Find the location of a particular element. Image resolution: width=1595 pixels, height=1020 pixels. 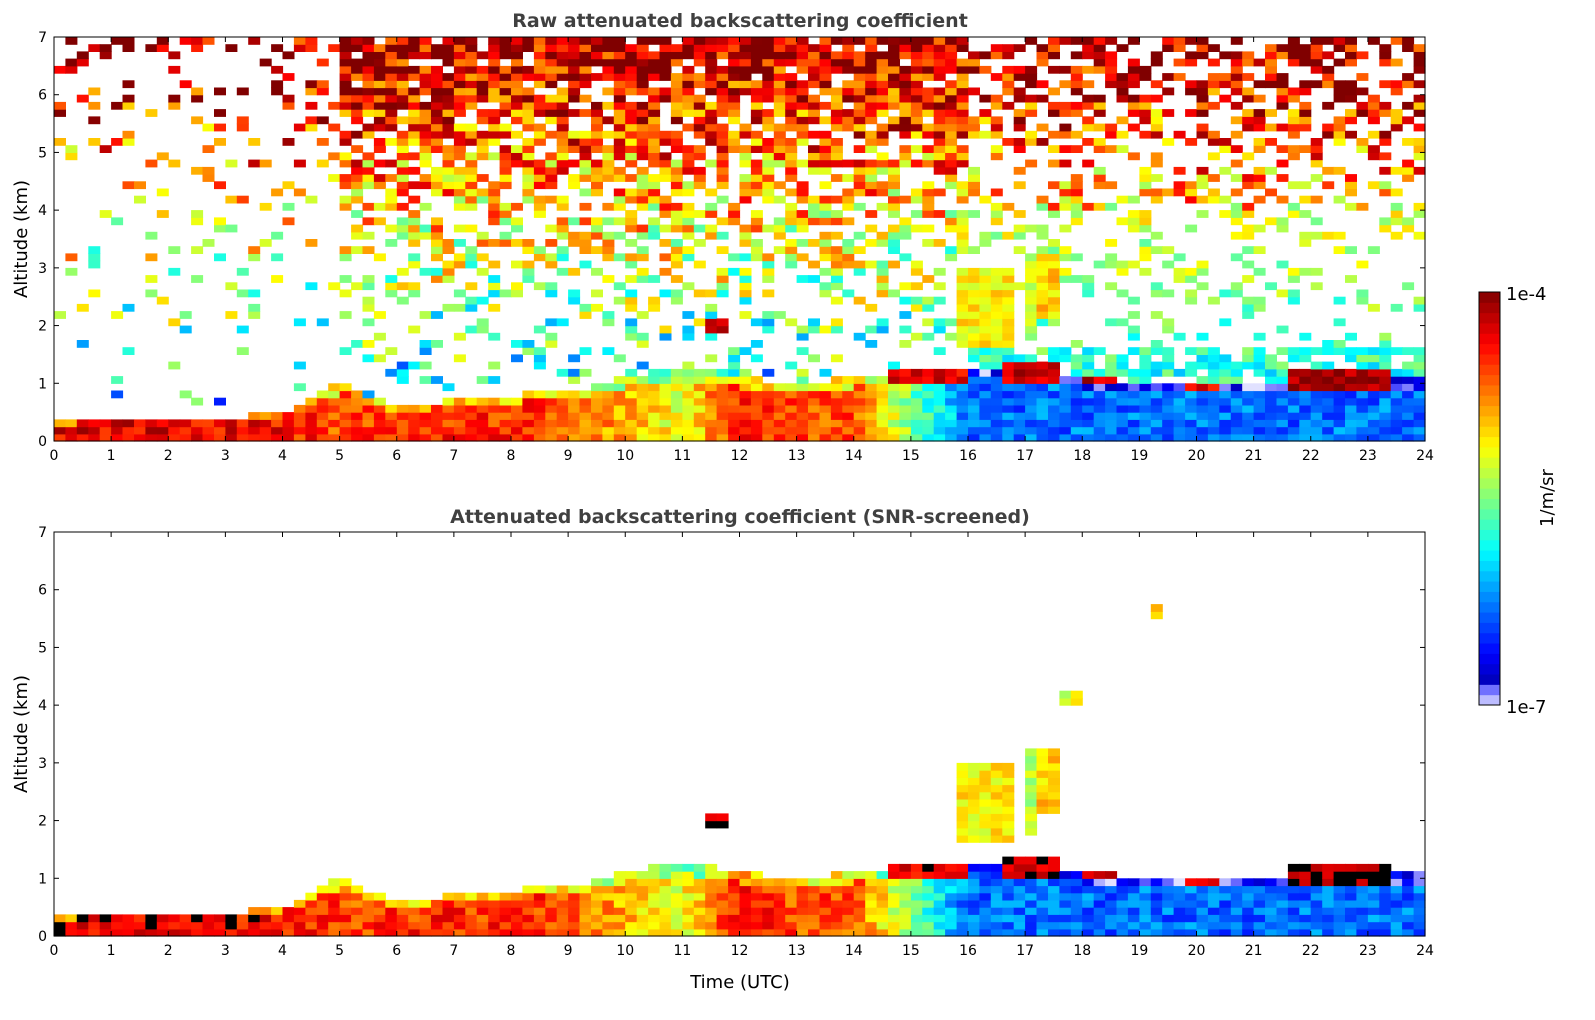

colorbar-swatch is located at coordinates (1489, 308).